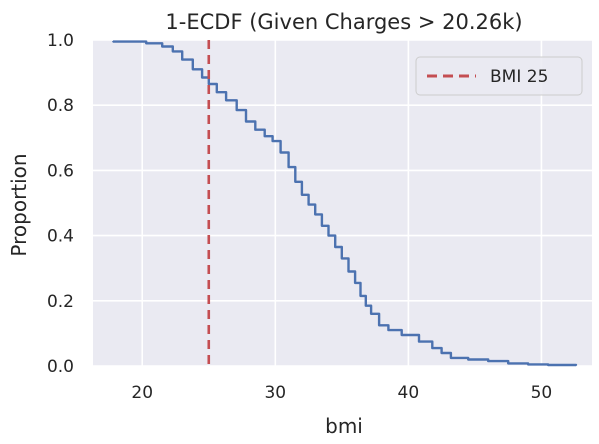  Describe the element at coordinates (343, 22) in the screenshot. I see `chart-title: 1-ECDF (Given Charges > 20.26k)` at that location.